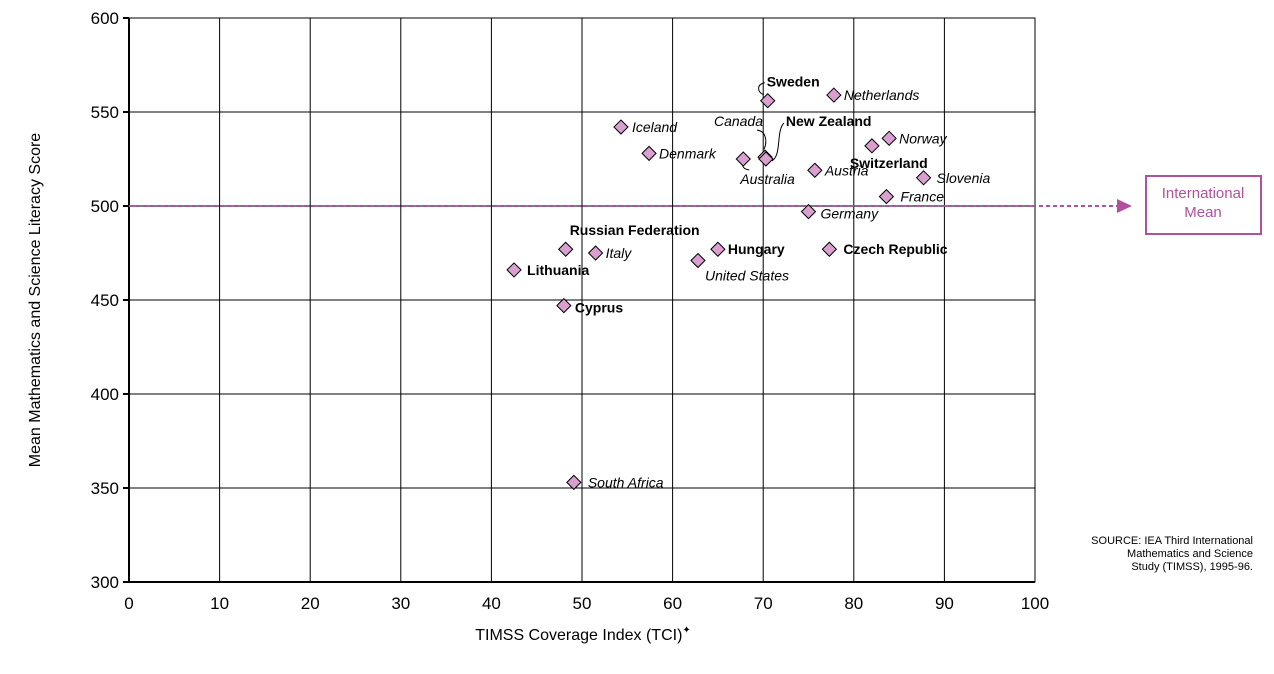  I want to click on label-netherlands: Netherlands, so click(882, 95).